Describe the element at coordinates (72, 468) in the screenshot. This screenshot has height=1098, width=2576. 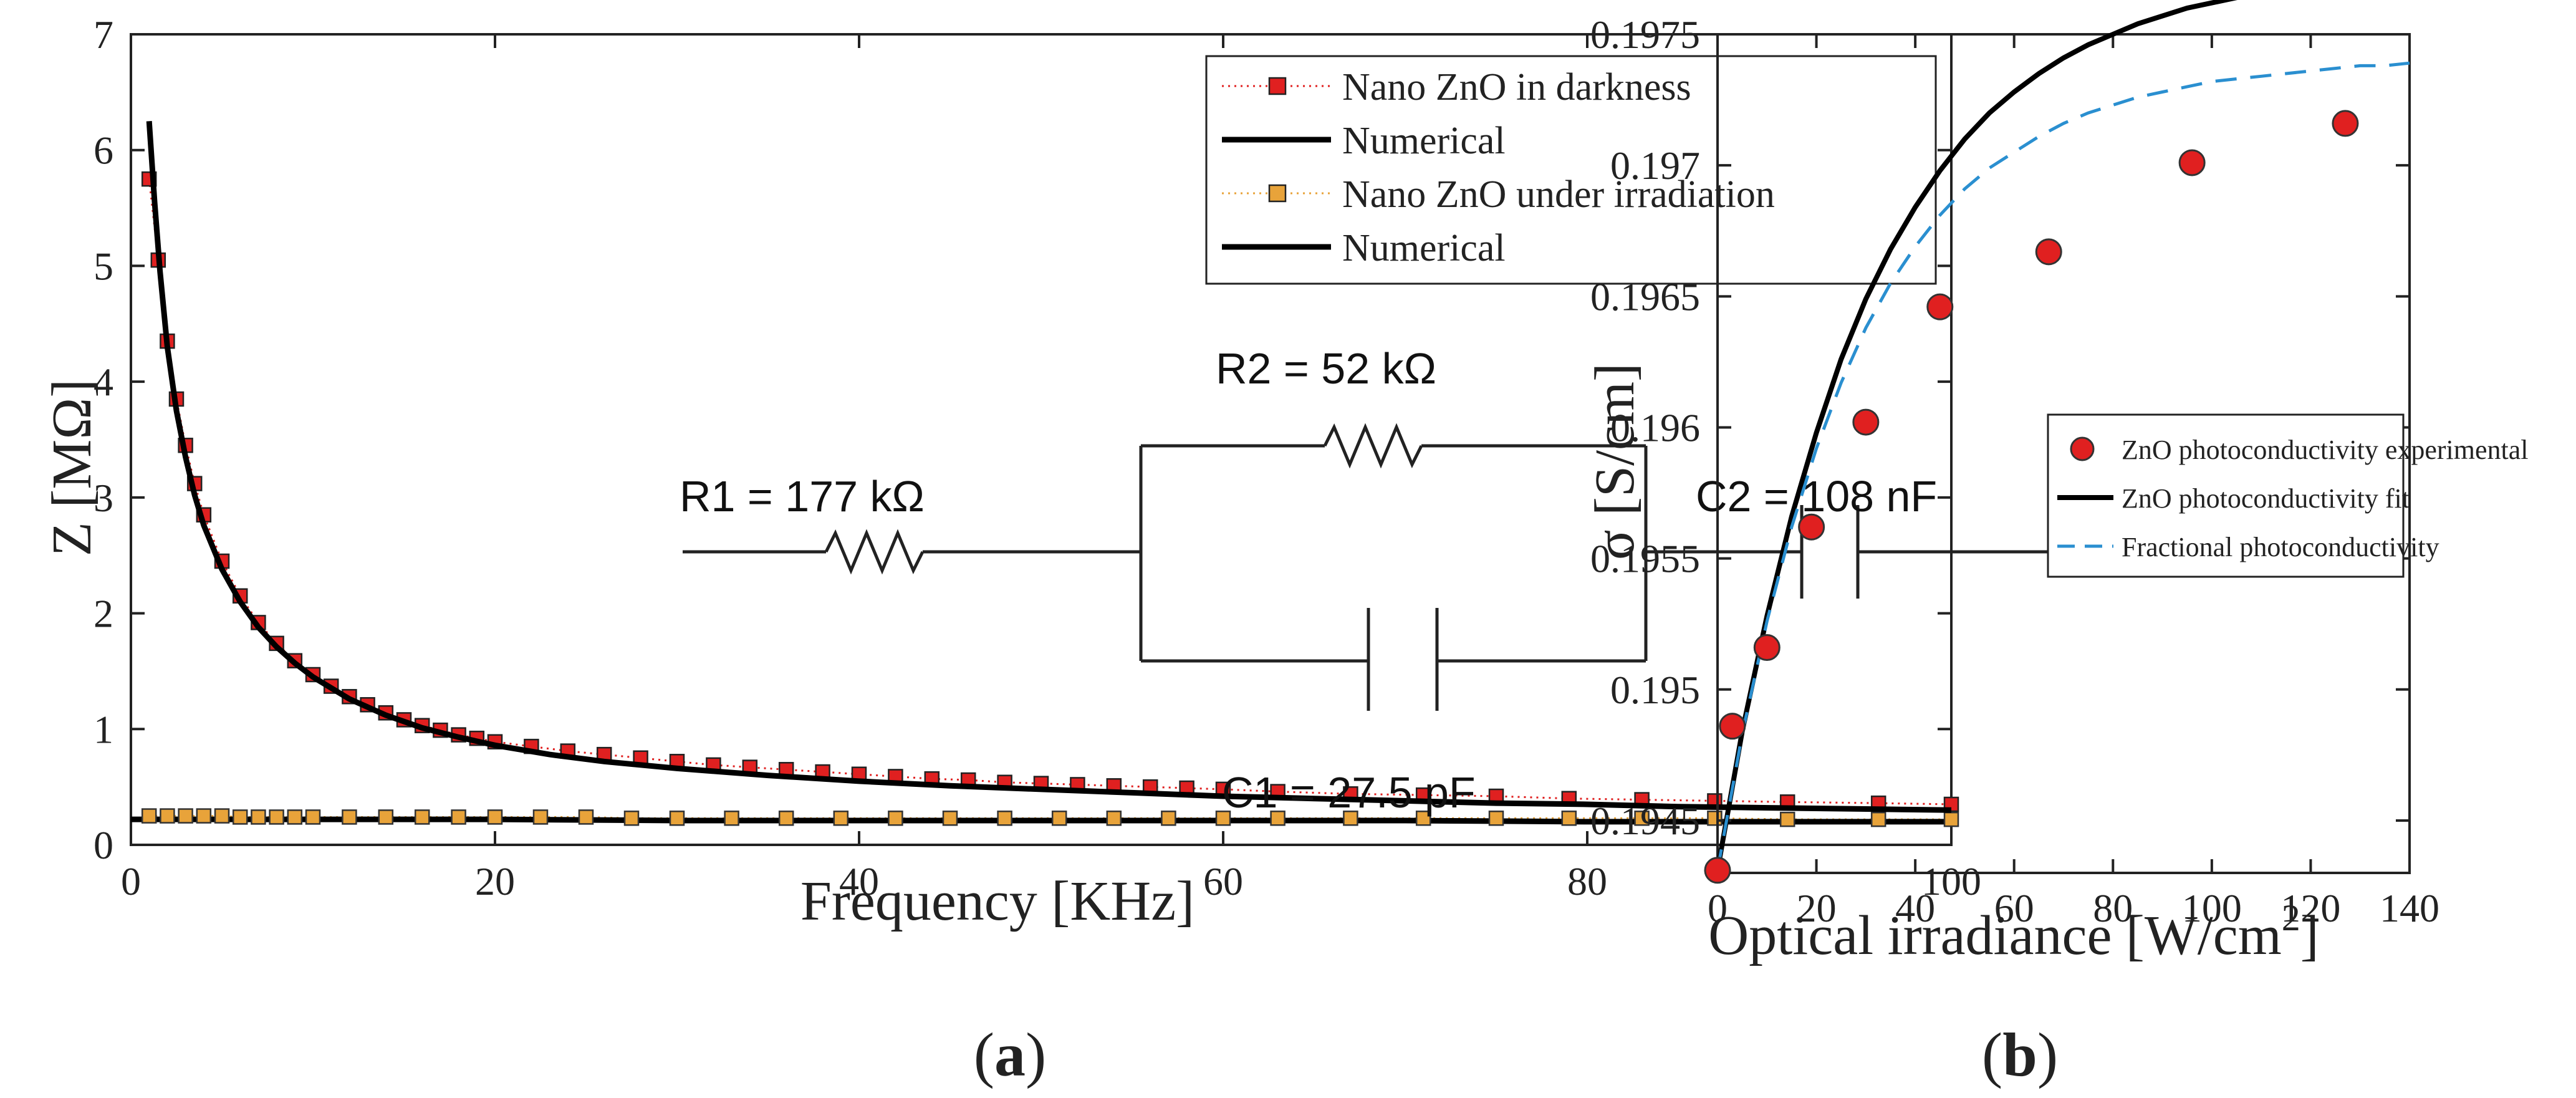
I see `panel-a-y-axis-label: Z [MΩ]` at that location.